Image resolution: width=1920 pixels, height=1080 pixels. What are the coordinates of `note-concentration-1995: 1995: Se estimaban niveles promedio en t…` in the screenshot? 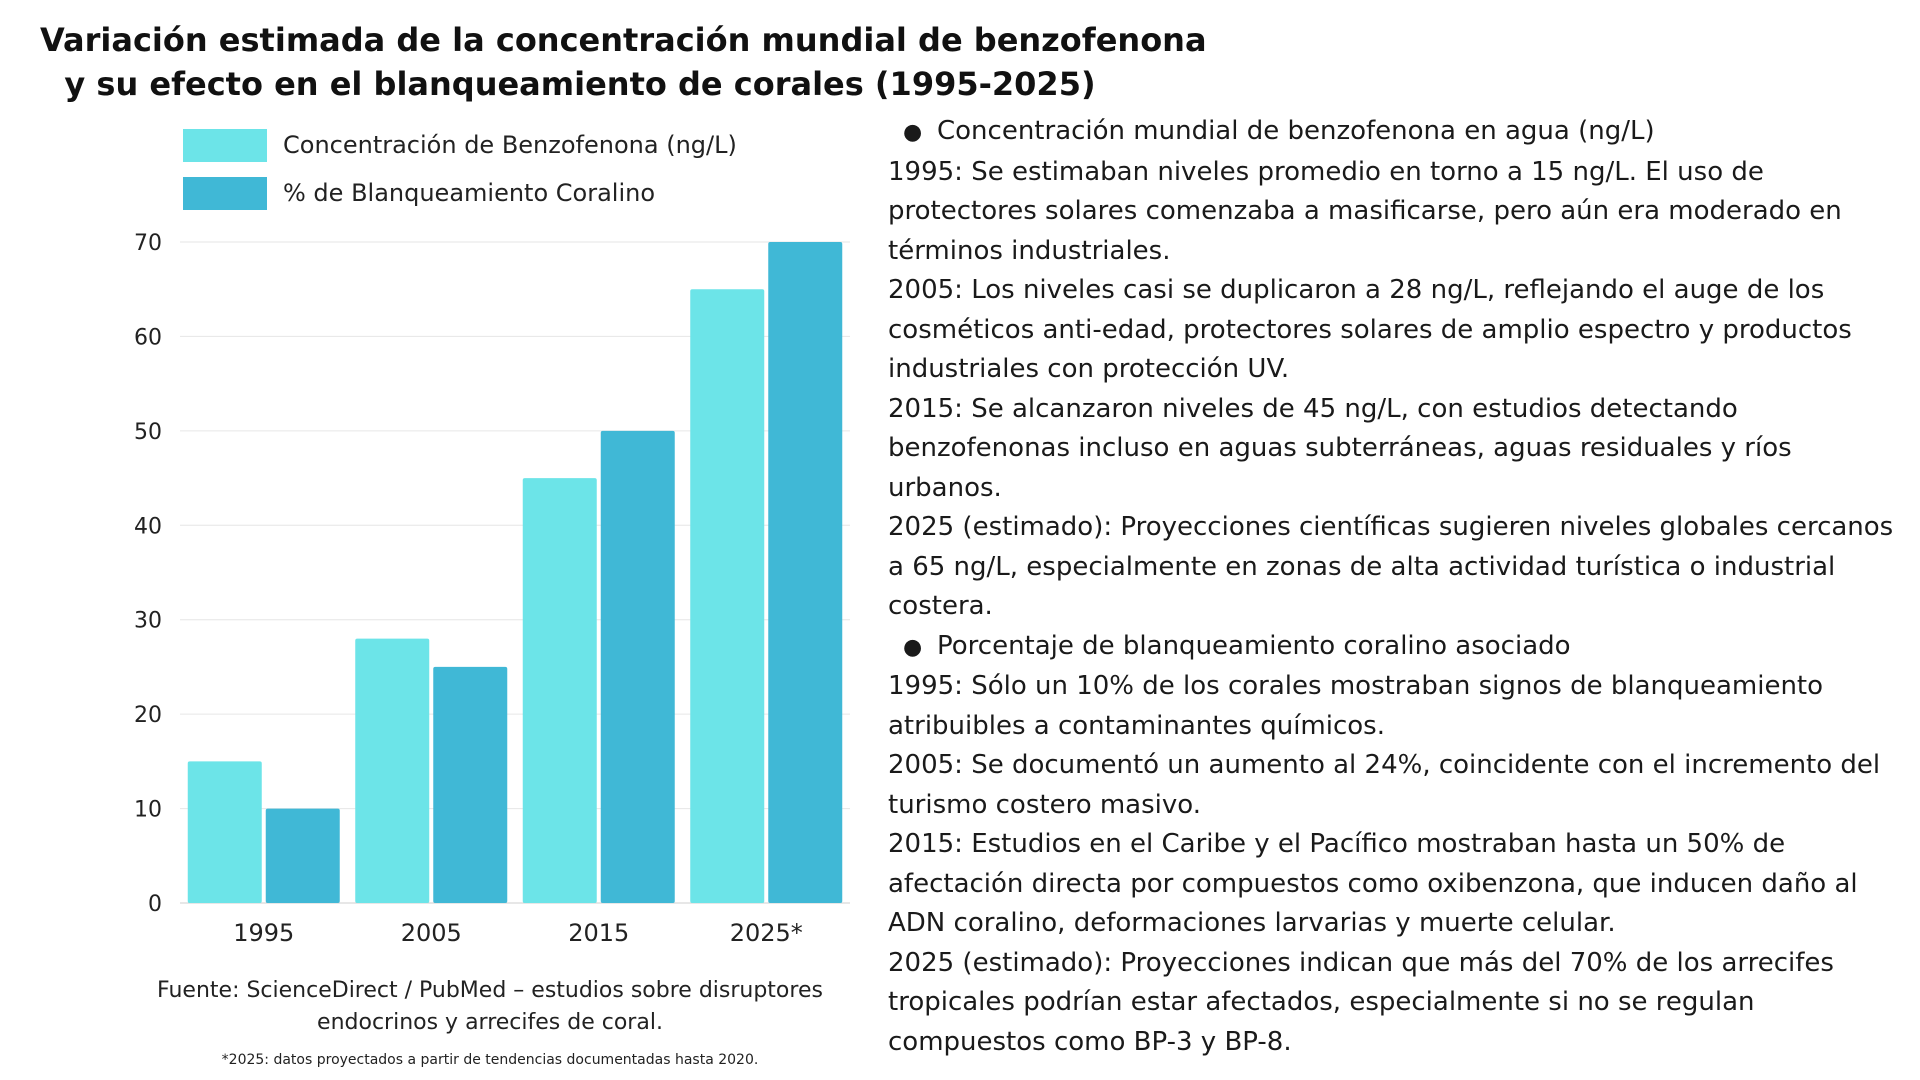 It's located at (1365, 211).